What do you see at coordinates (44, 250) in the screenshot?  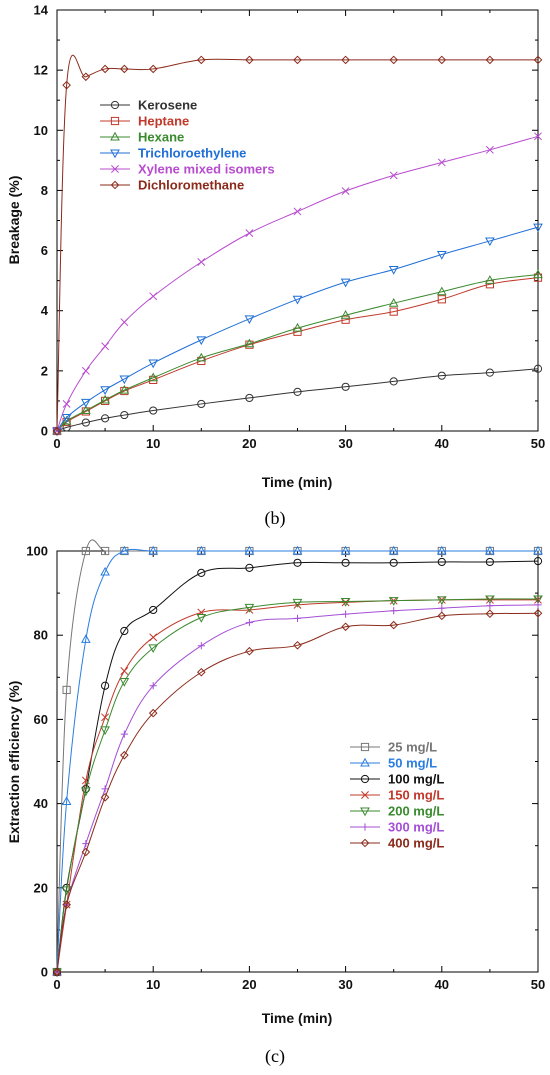 I see `y-tick-label-b: 6` at bounding box center [44, 250].